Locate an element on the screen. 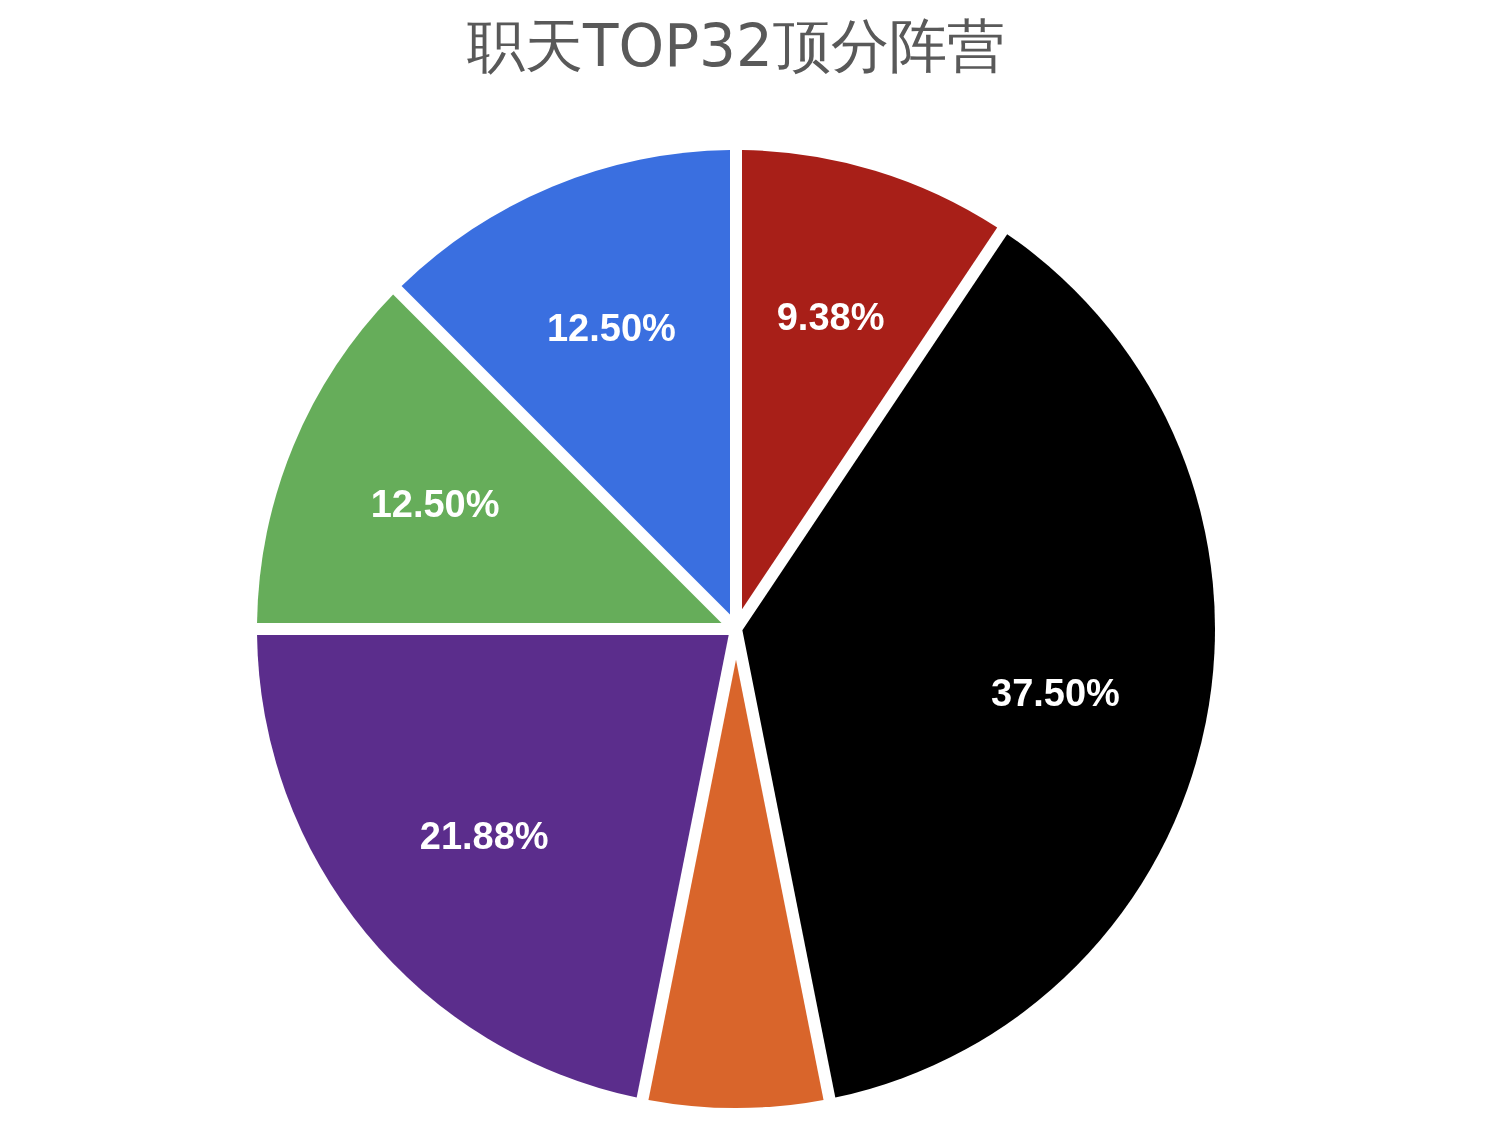  chart-title: 职天TOP32顶分阵营 is located at coordinates (736, 46).